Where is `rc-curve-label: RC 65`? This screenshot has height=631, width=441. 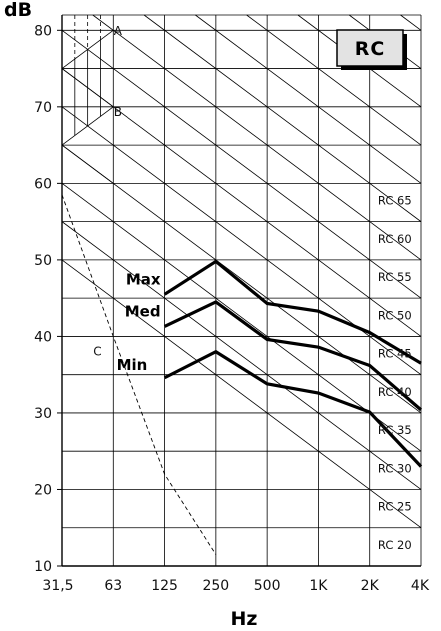
rc-curve-label: RC 65 is located at coordinates (395, 201).